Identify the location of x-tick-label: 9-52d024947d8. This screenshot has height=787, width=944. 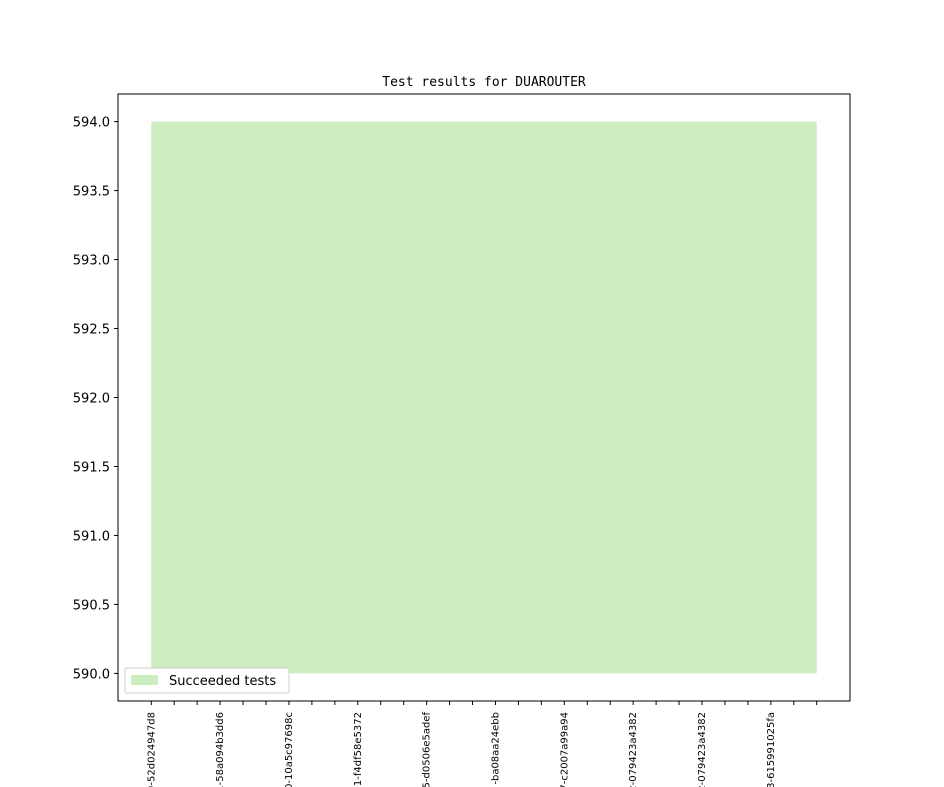
(151, 749).